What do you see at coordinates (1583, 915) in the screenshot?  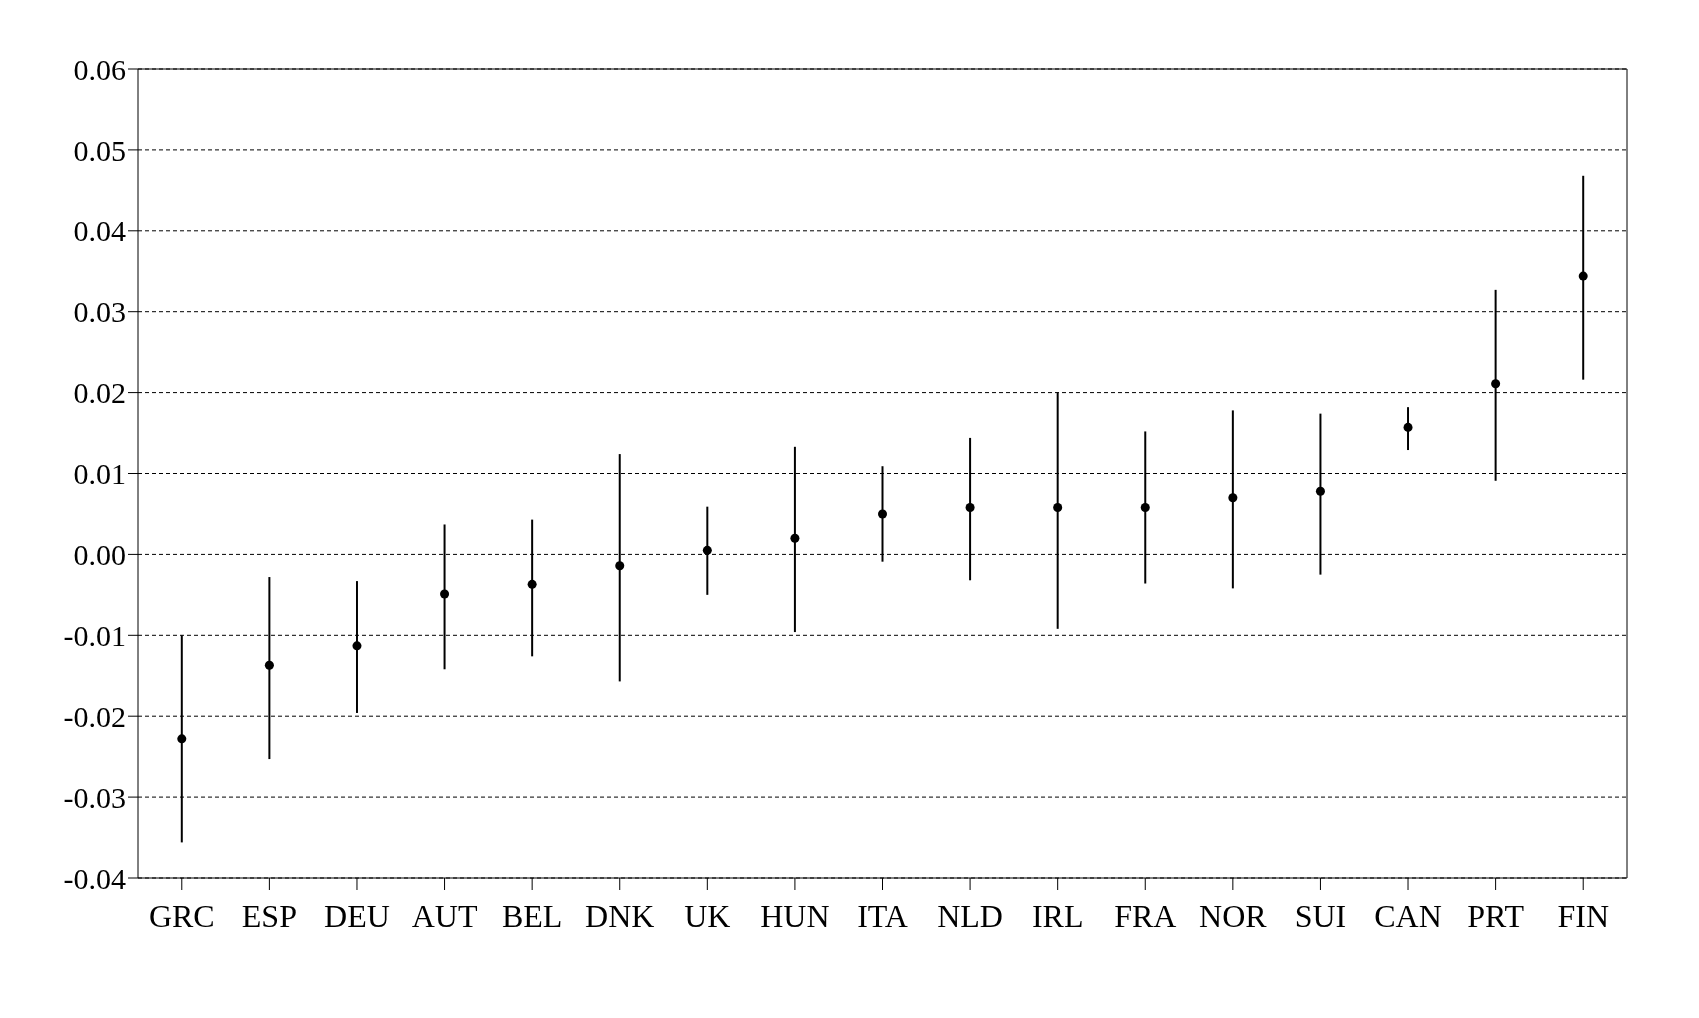 I see `x-tick-label: FIN` at bounding box center [1583, 915].